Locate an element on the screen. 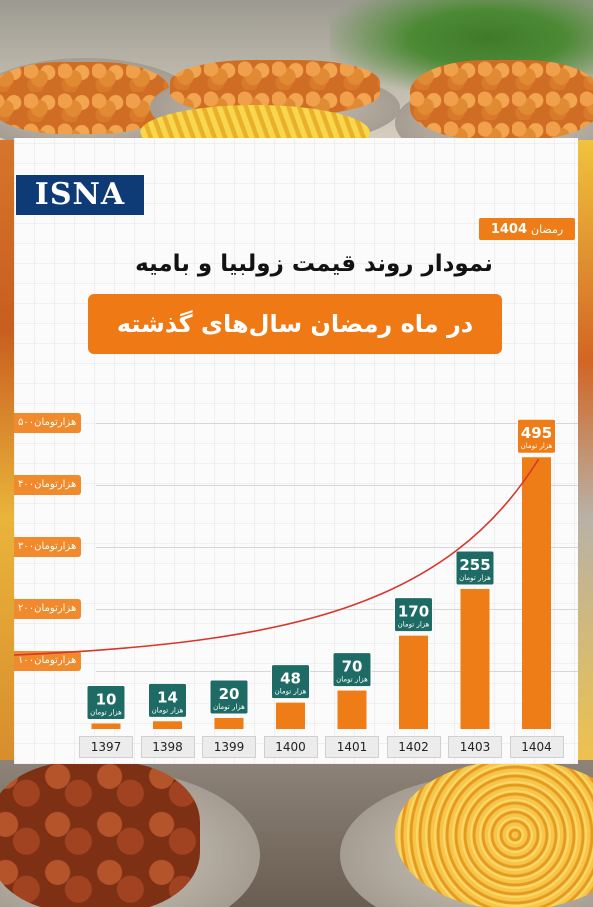 The image size is (593, 907). zoolbia-pile-bottom is located at coordinates (494, 833).